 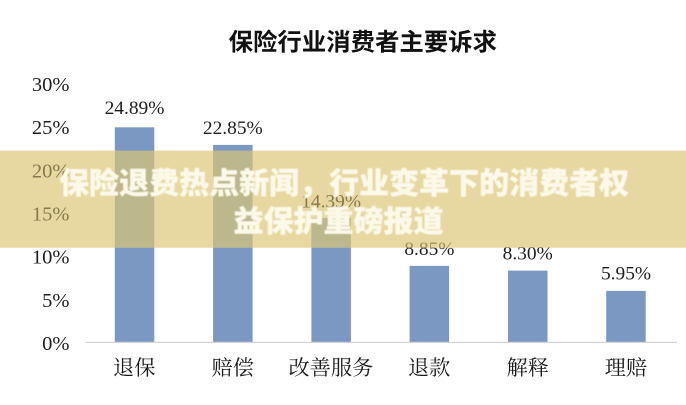 I want to click on svg-text: 0%, so click(x=55, y=344).